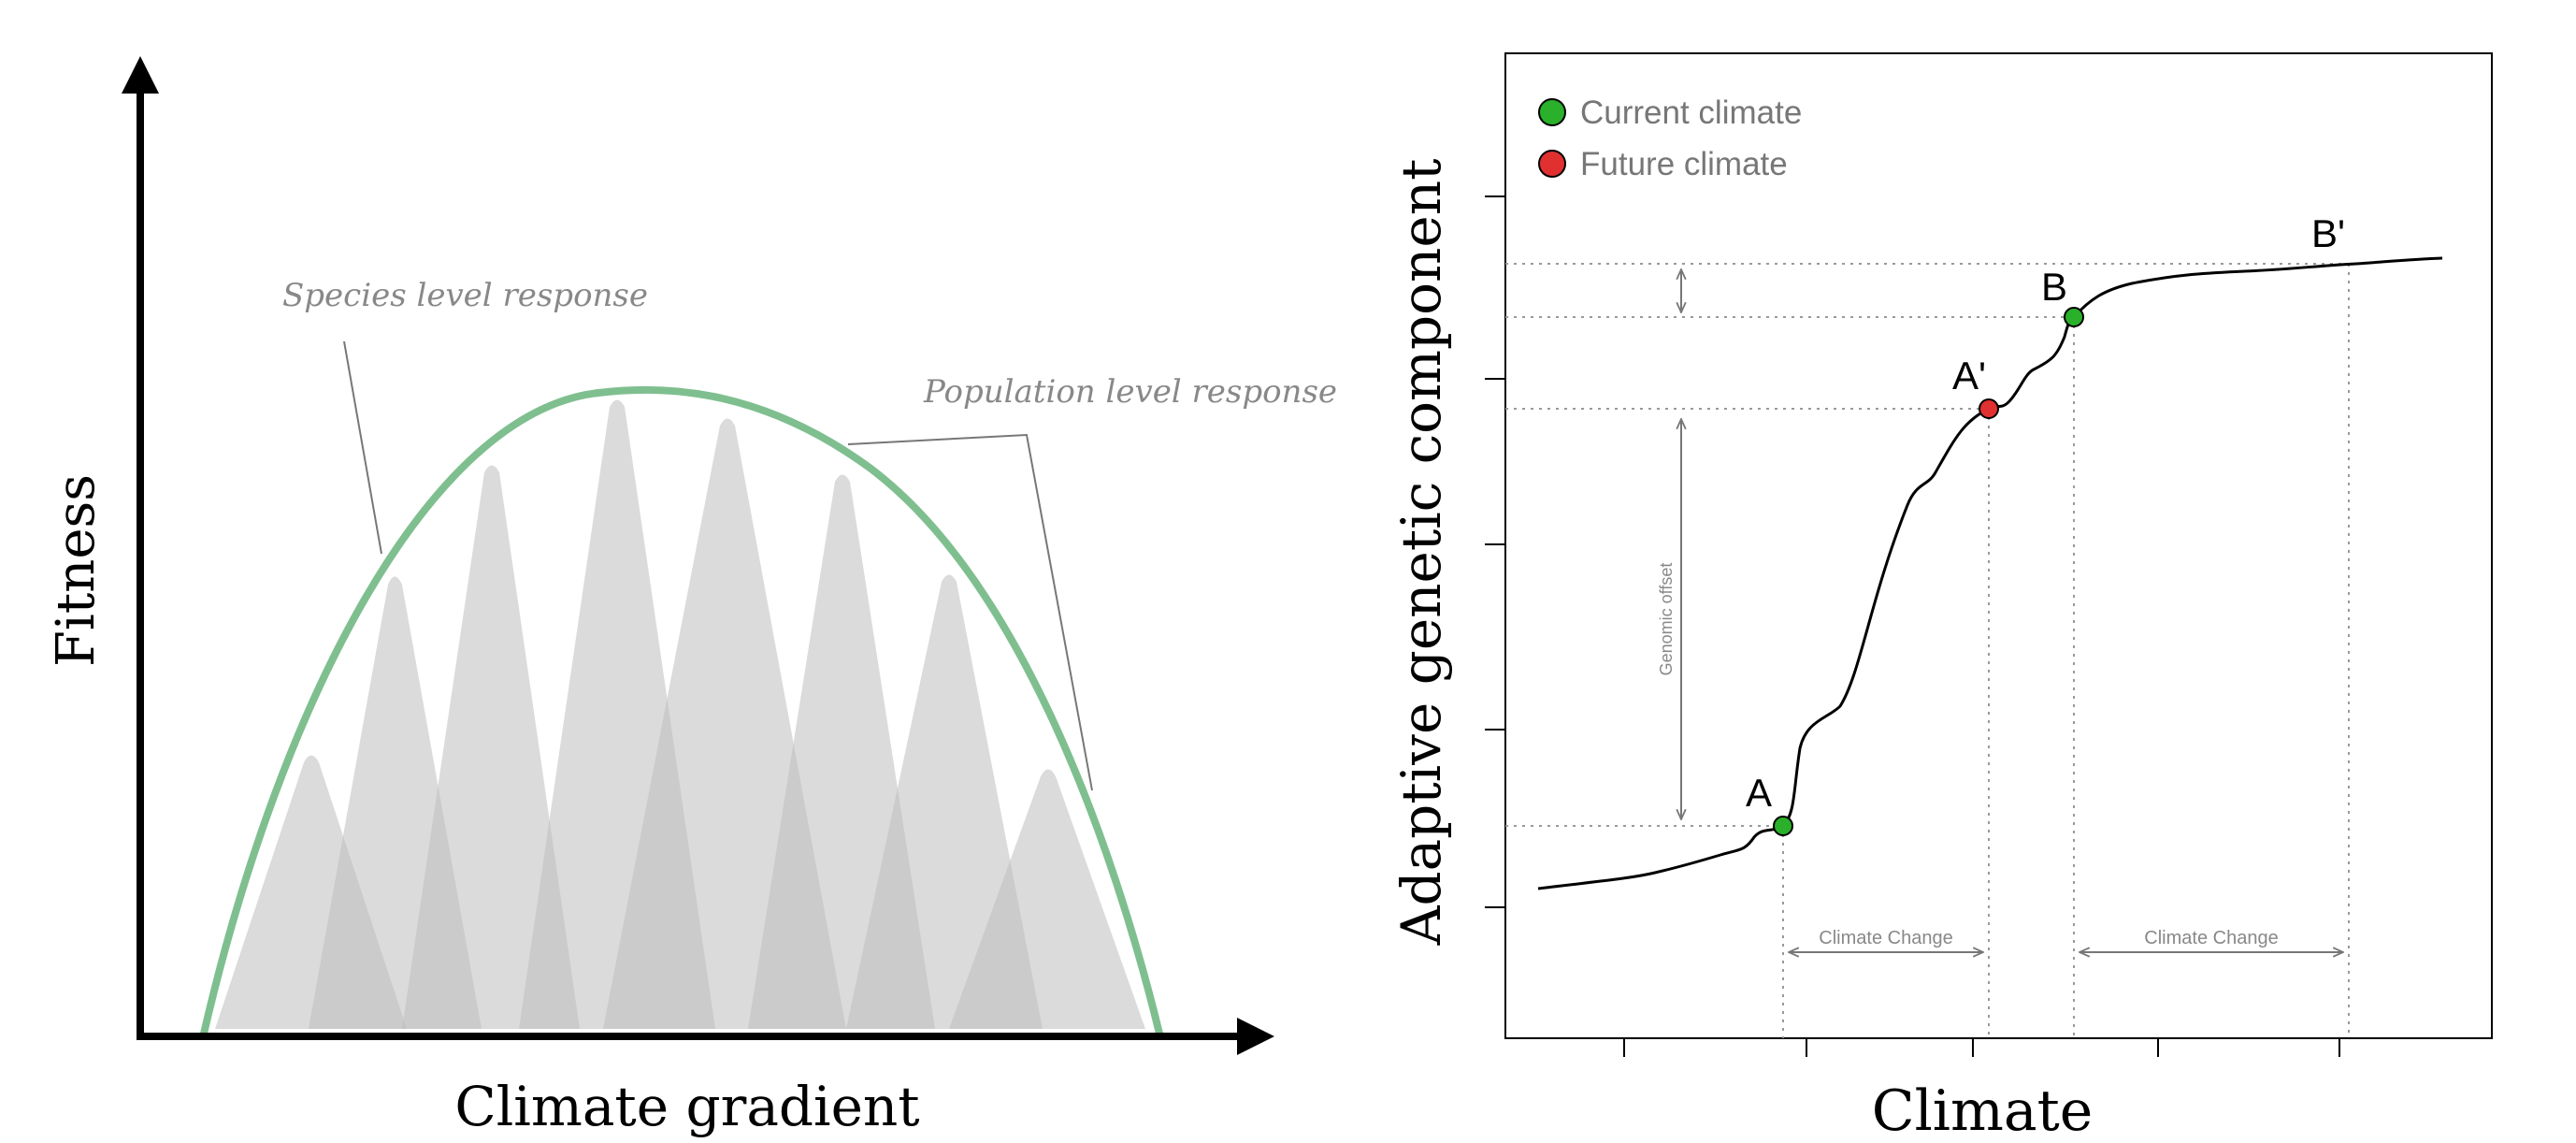 The image size is (2576, 1143). Describe the element at coordinates (465, 295) in the screenshot. I see `species-annotation-label: Species level response` at that location.